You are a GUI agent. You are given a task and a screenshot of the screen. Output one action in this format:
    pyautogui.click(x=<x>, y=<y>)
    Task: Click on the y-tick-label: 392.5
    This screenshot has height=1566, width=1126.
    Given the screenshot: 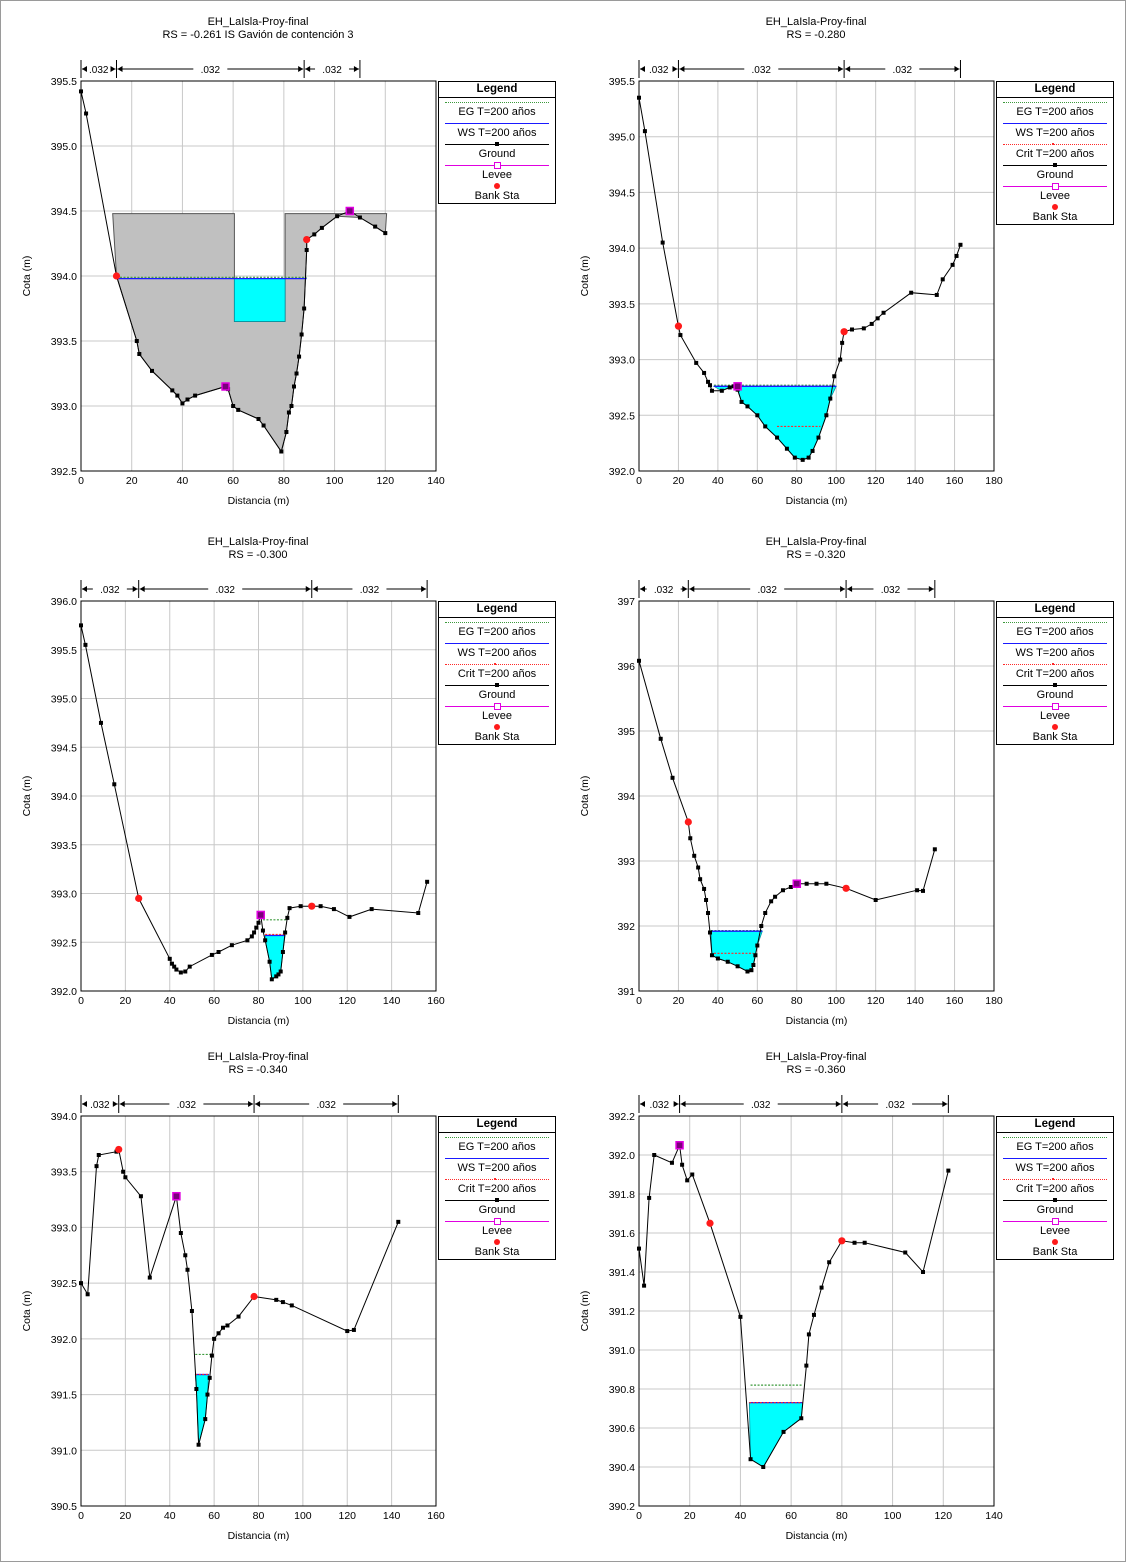 What is the action you would take?
    pyautogui.click(x=64, y=1284)
    